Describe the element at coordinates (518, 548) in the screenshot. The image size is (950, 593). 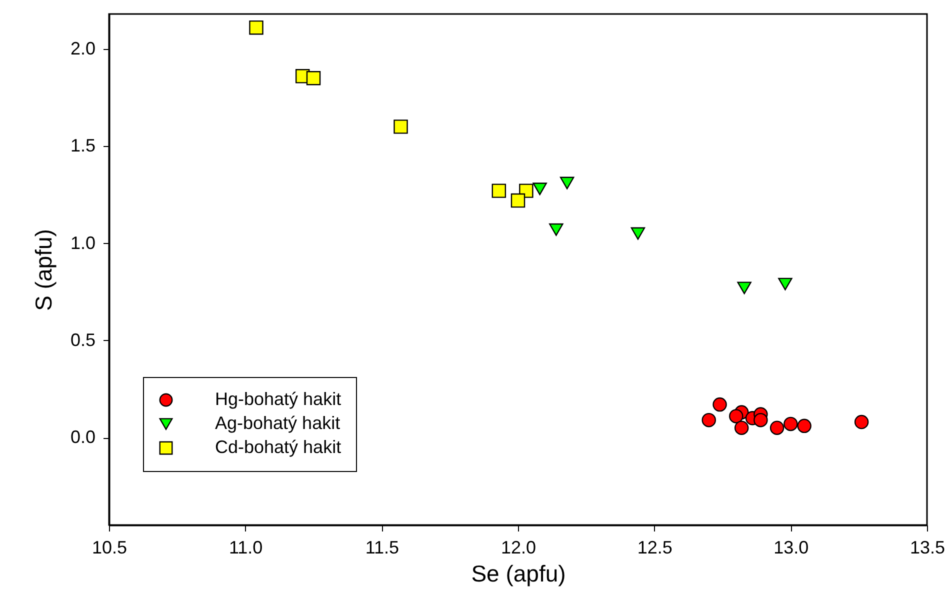
I see `x-tick-label: 12.0` at that location.